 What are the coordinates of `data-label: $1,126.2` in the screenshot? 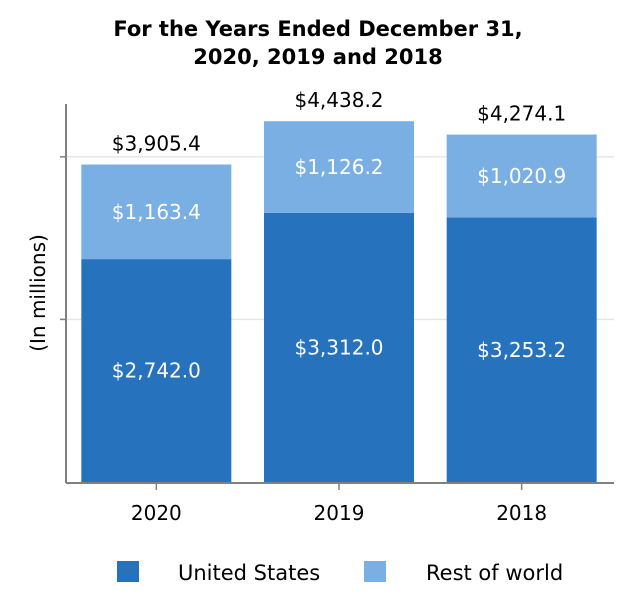 It's located at (338, 167).